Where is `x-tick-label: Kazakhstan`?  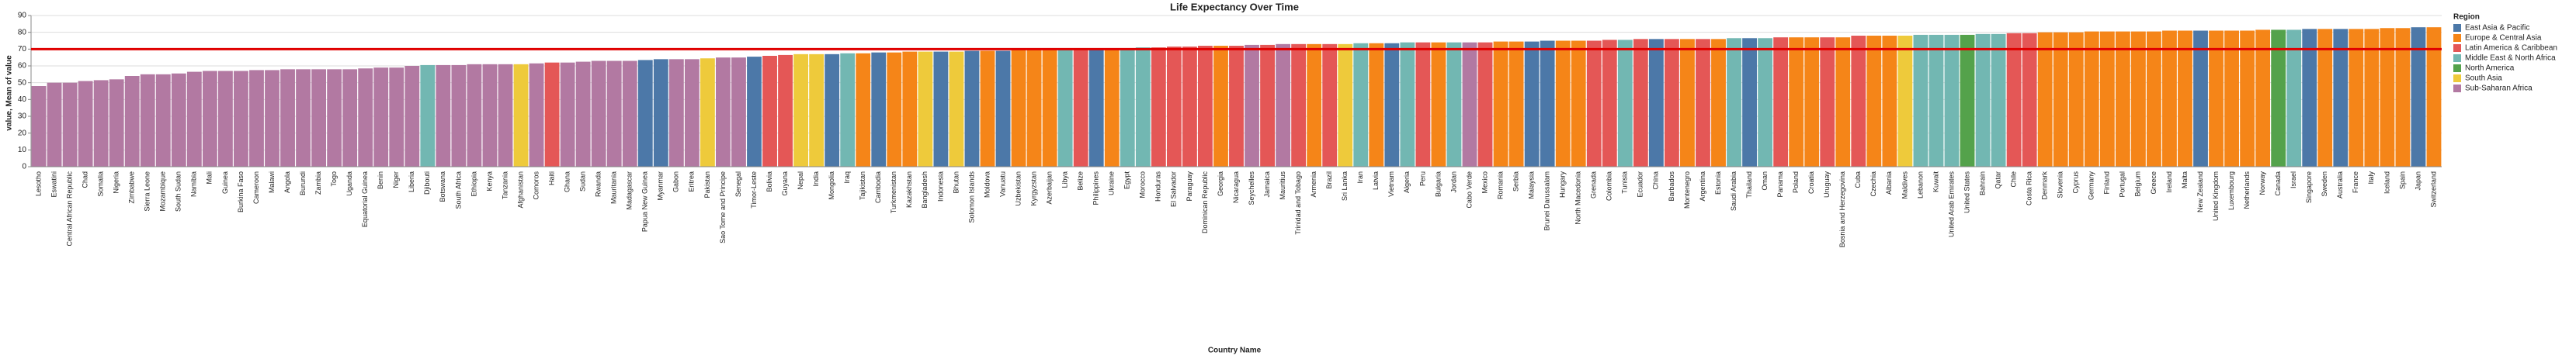 x-tick-label: Kazakhstan is located at coordinates (909, 189).